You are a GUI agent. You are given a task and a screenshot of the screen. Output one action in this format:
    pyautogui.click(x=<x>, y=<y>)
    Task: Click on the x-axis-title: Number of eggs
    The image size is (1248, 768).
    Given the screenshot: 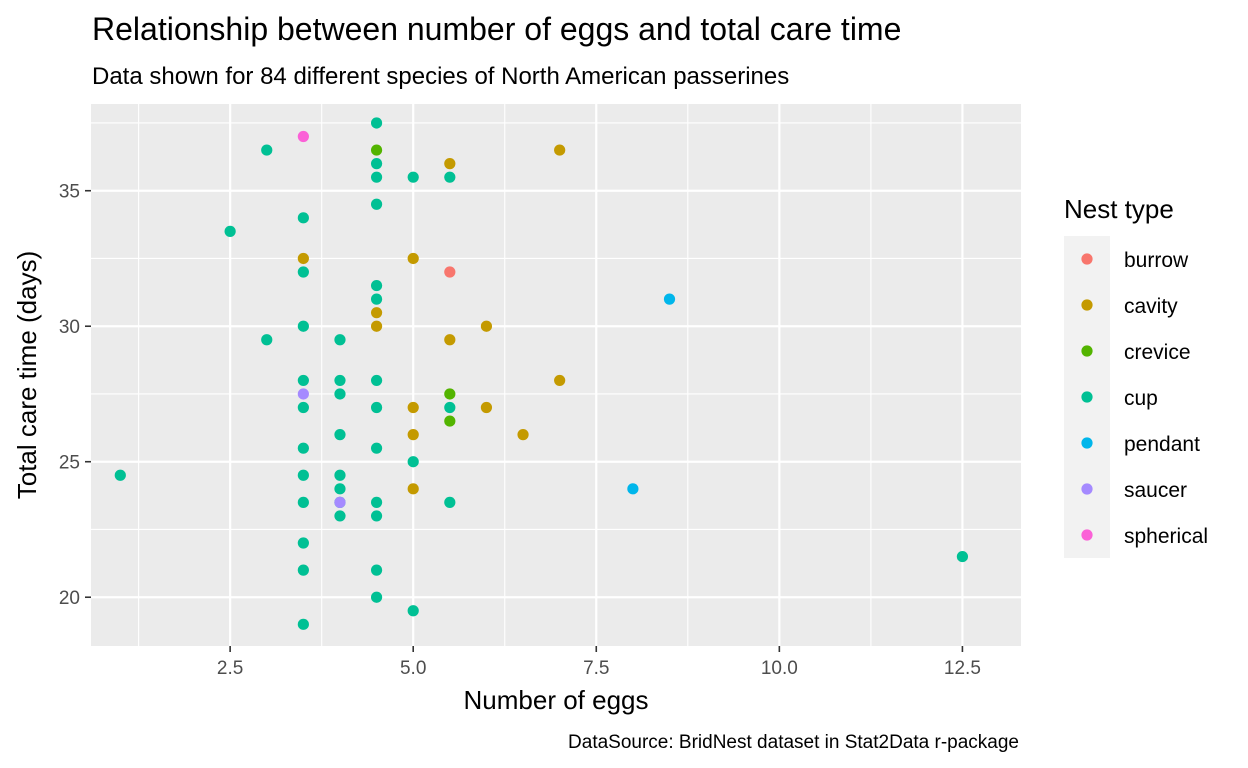 What is the action you would take?
    pyautogui.click(x=556, y=700)
    